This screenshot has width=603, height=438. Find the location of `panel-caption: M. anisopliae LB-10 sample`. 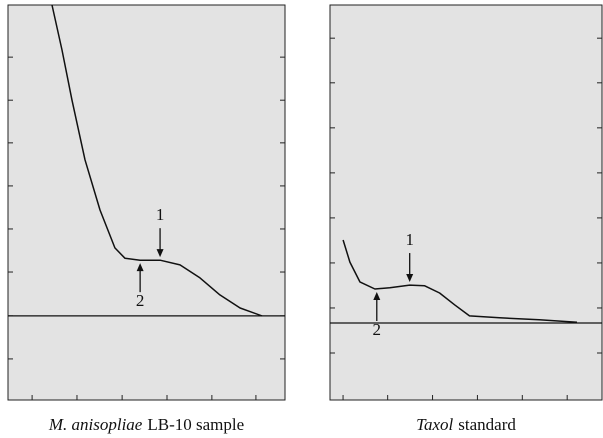

panel-caption: M. anisopliae LB-10 sample is located at coordinates (146, 424).